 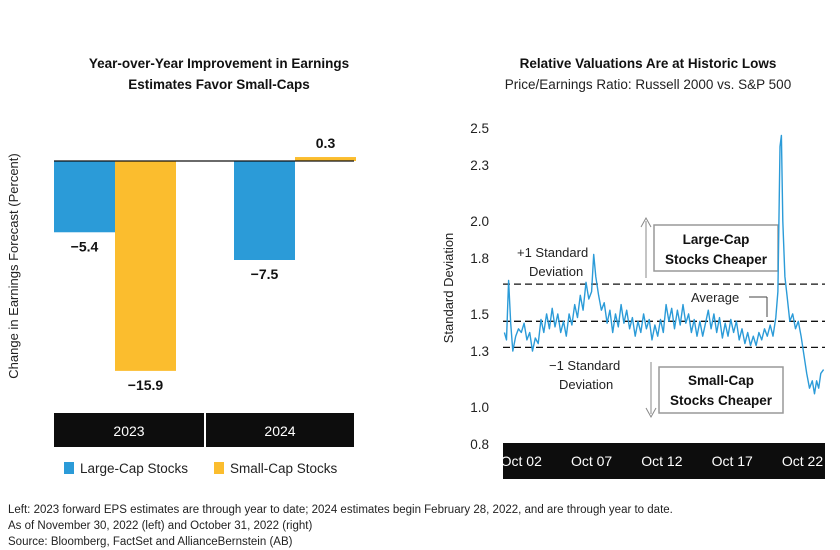 What do you see at coordinates (732, 461) in the screenshot?
I see `x-tick-label: Oct 17` at bounding box center [732, 461].